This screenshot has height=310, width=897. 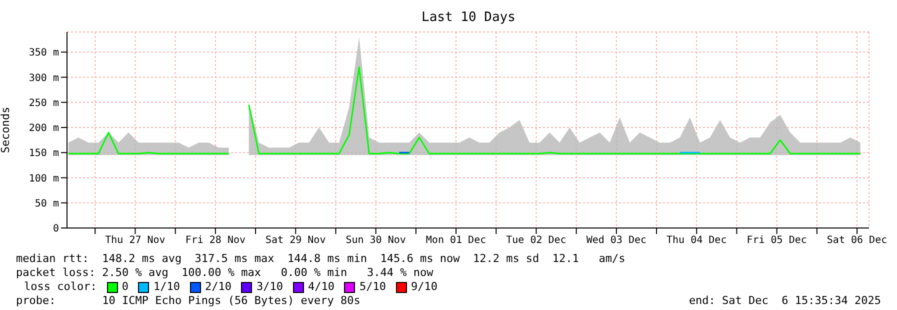 I want to click on y-tick-label: 300 m, so click(x=43, y=78).